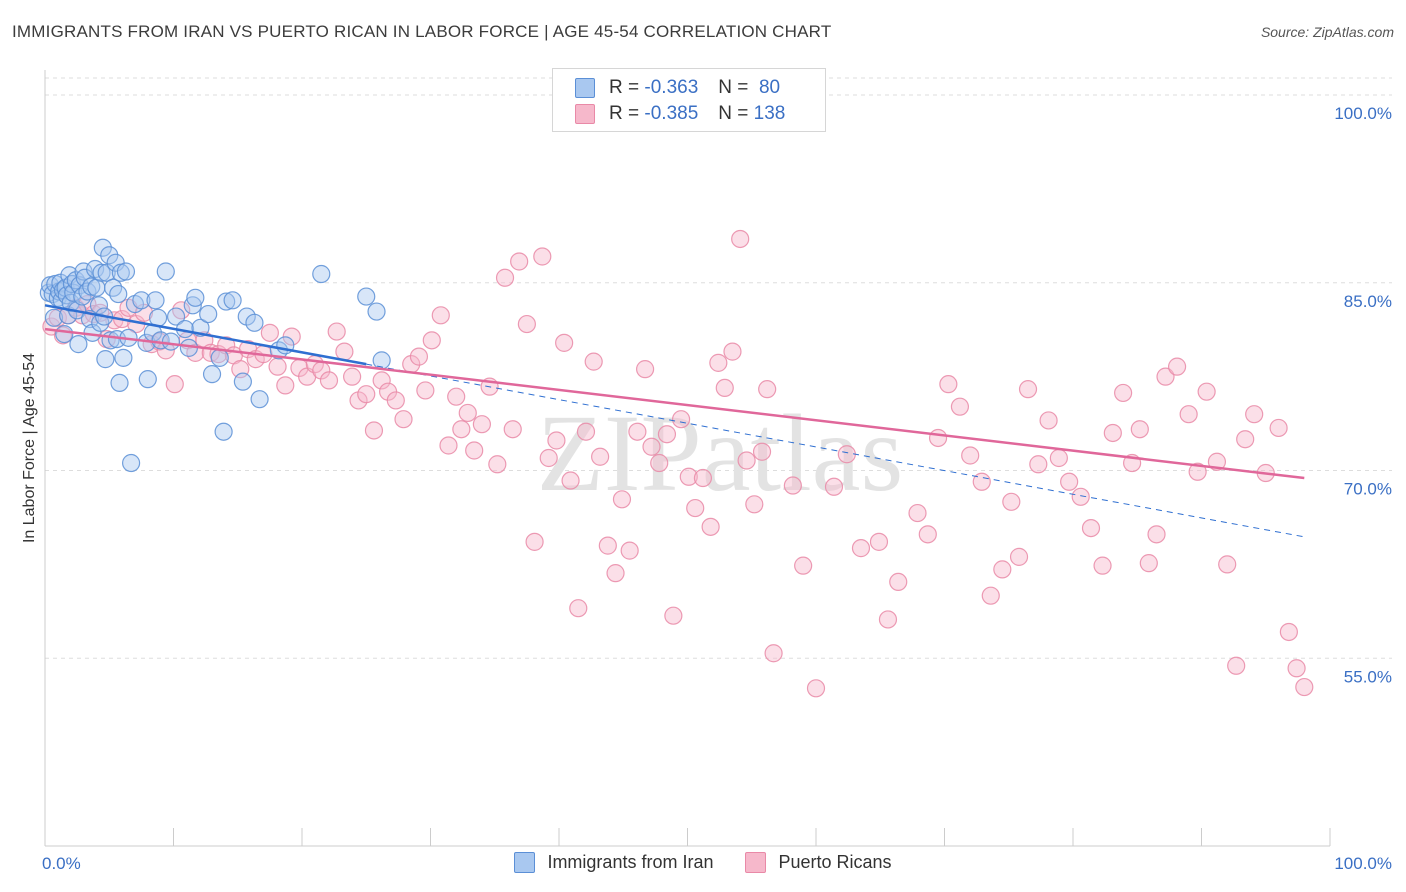  I want to click on legend-label-puerto-ricans: Puerto Ricans, so click(835, 862).